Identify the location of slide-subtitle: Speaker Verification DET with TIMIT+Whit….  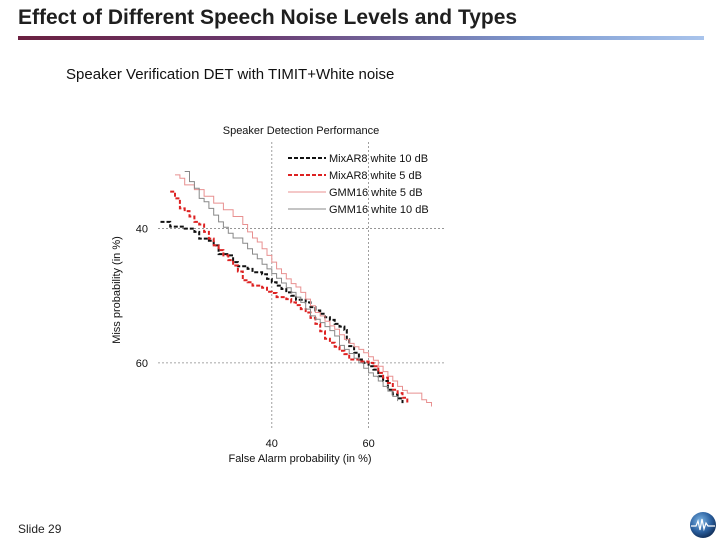
(230, 74).